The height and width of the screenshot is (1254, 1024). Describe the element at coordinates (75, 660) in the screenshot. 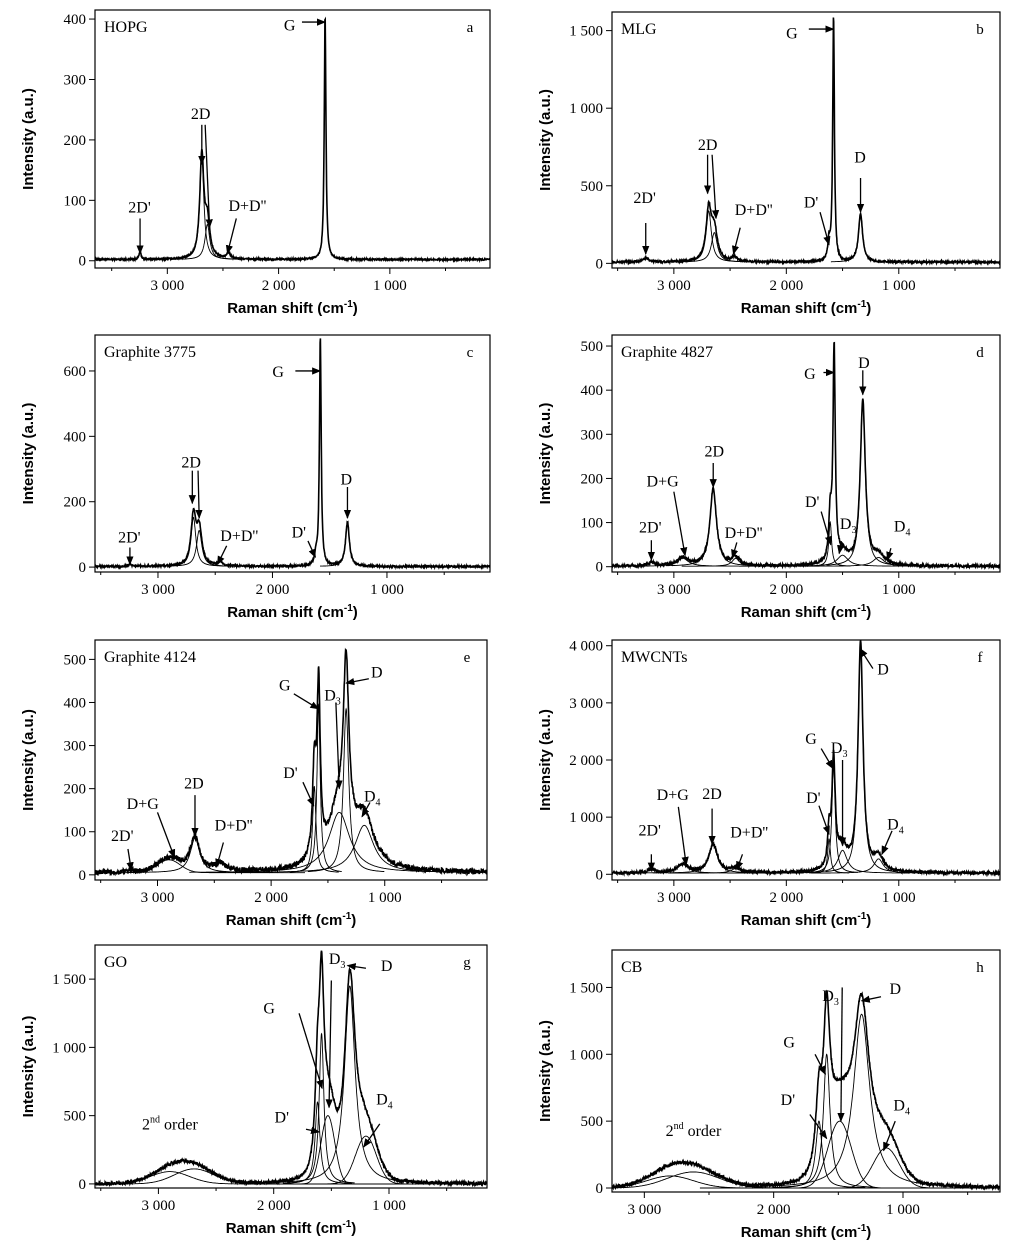

I see `y-tick-label: 500` at that location.